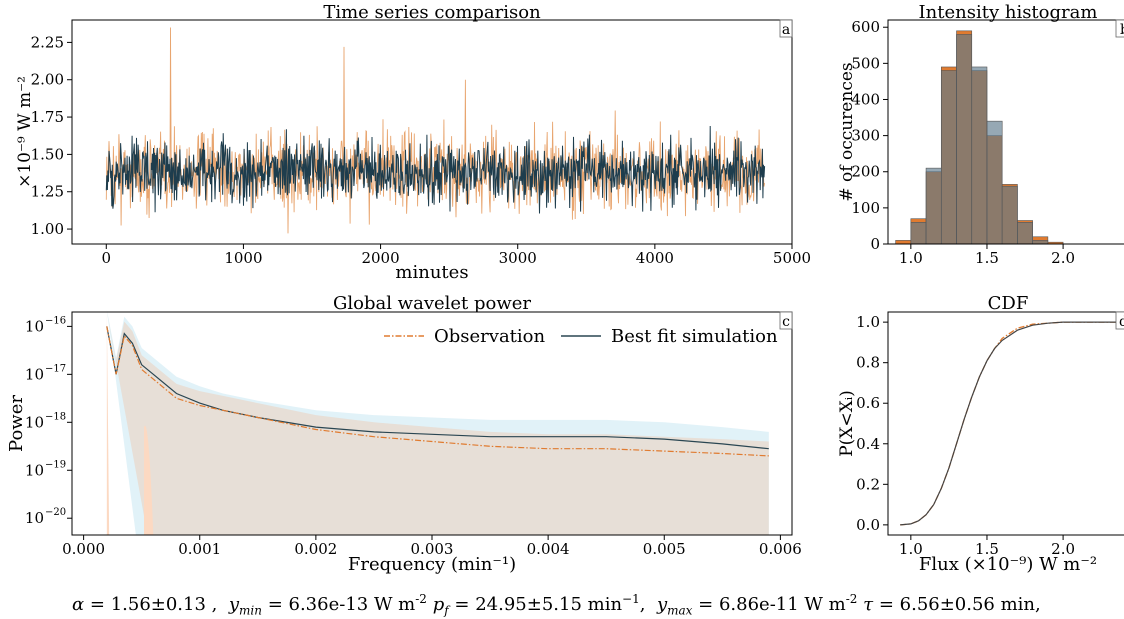  I want to click on ymax-label: y, so click(662, 604).